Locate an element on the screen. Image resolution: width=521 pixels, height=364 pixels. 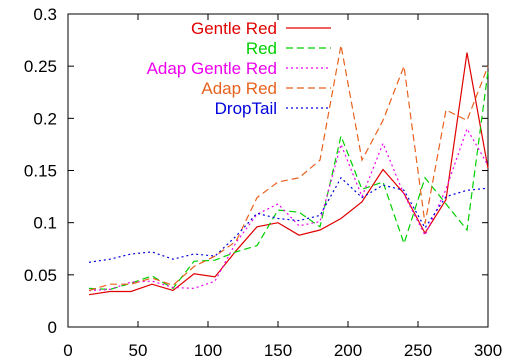
x-tick-label: 150 is located at coordinates (278, 350).